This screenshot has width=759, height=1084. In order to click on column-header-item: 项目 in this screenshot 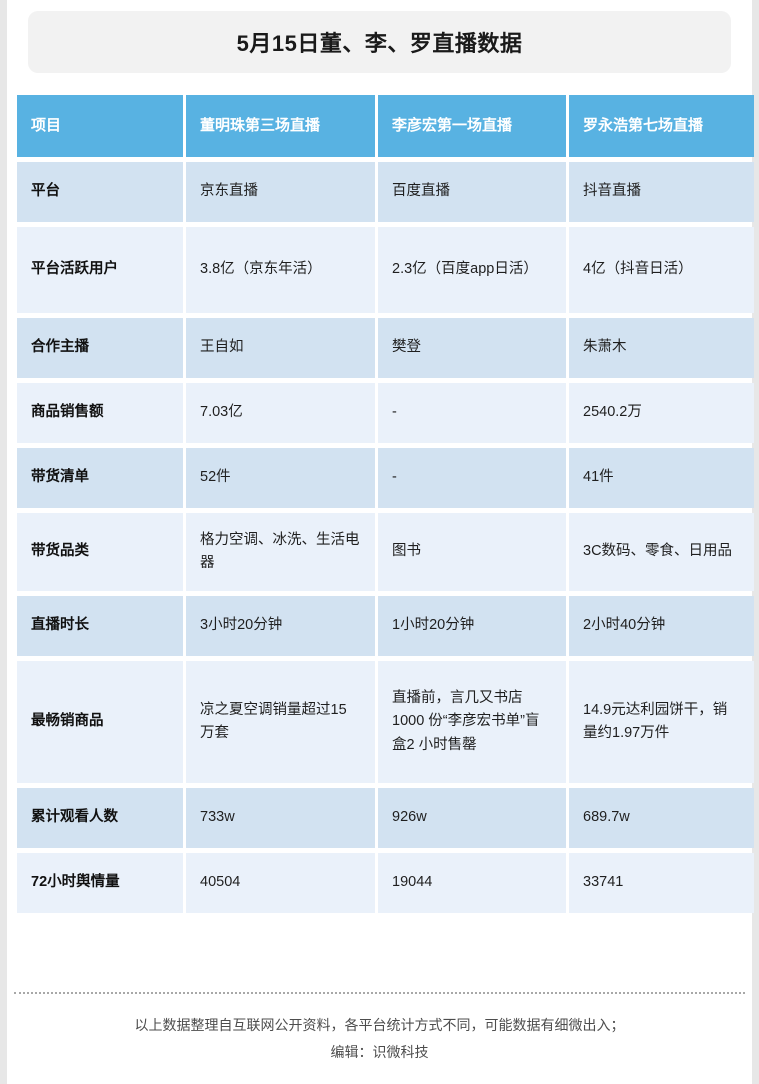, I will do `click(100, 126)`.